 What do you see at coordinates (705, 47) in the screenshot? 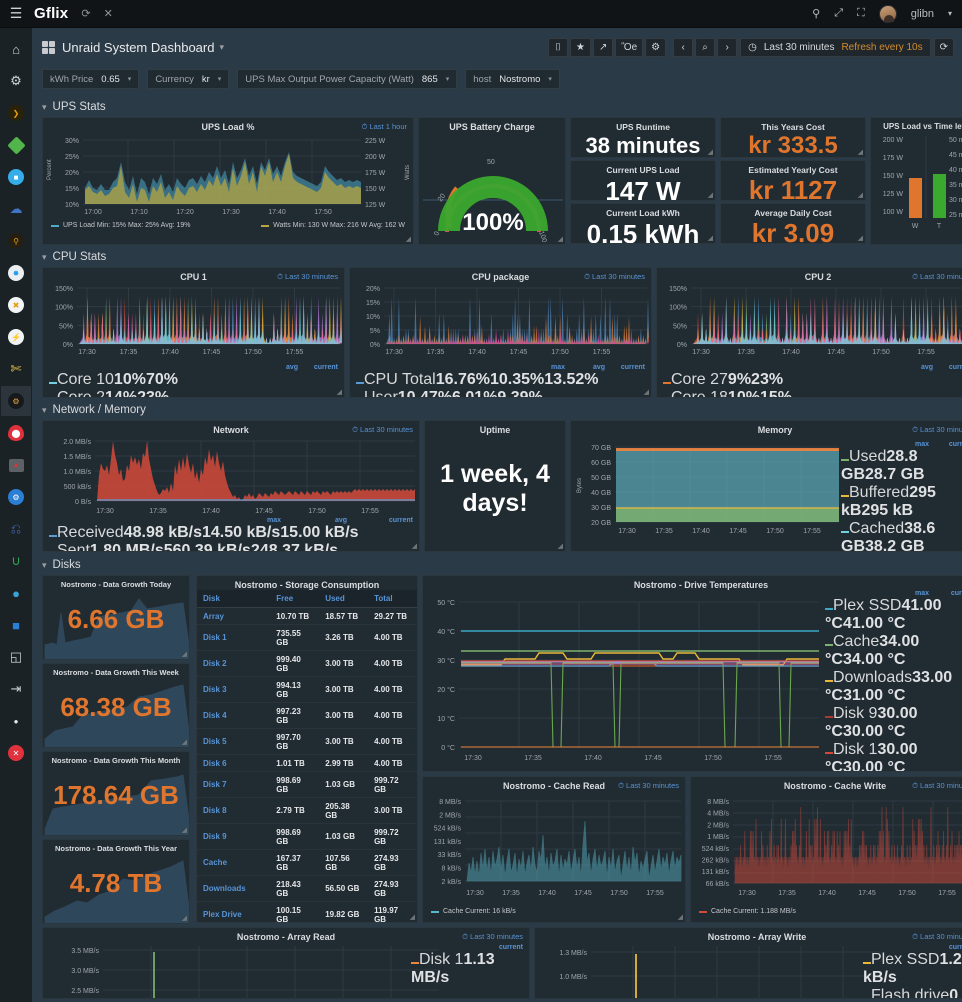
I see `zoom-out-button: ⌕` at bounding box center [705, 47].